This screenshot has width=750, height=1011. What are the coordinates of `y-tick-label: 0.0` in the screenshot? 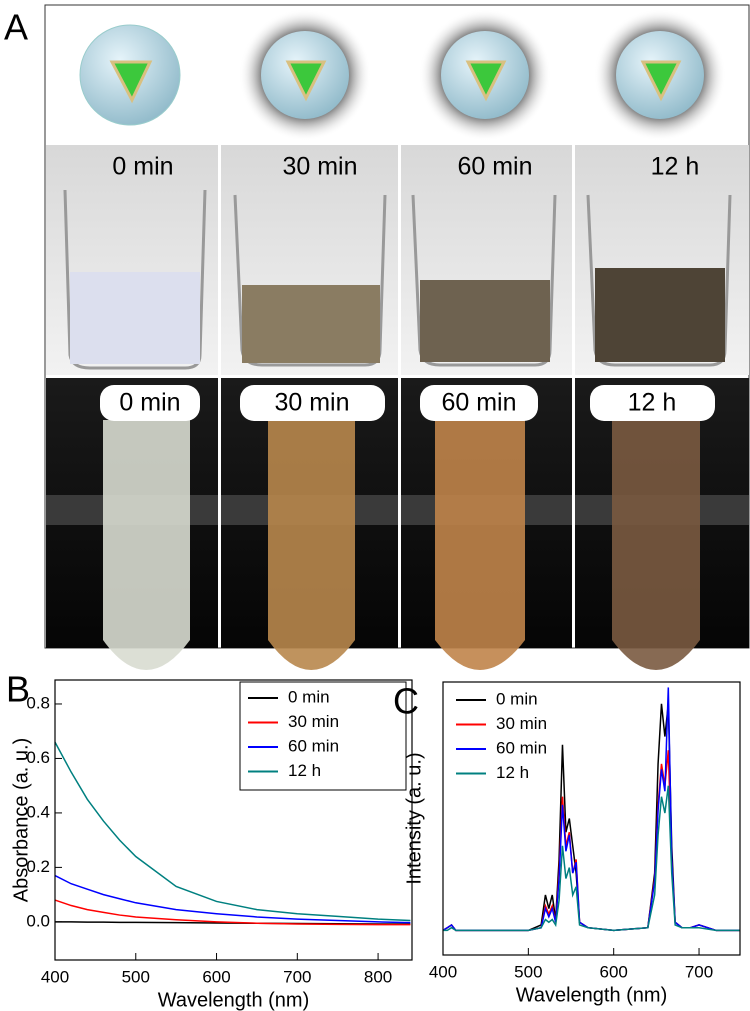 It's located at (38, 920).